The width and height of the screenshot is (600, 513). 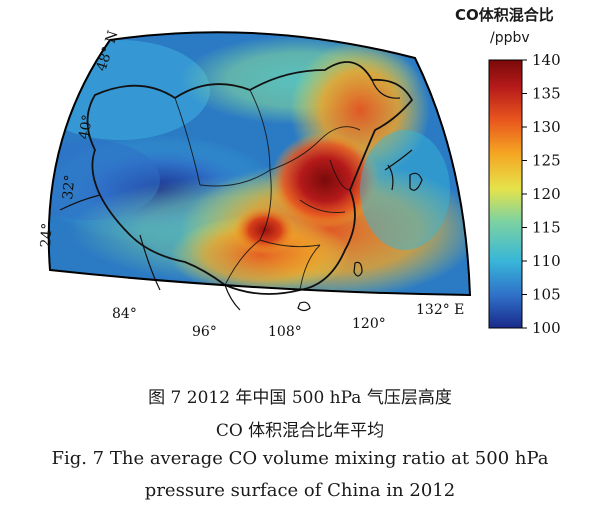 What do you see at coordinates (267, 190) in the screenshot?
I see `province-borders` at bounding box center [267, 190].